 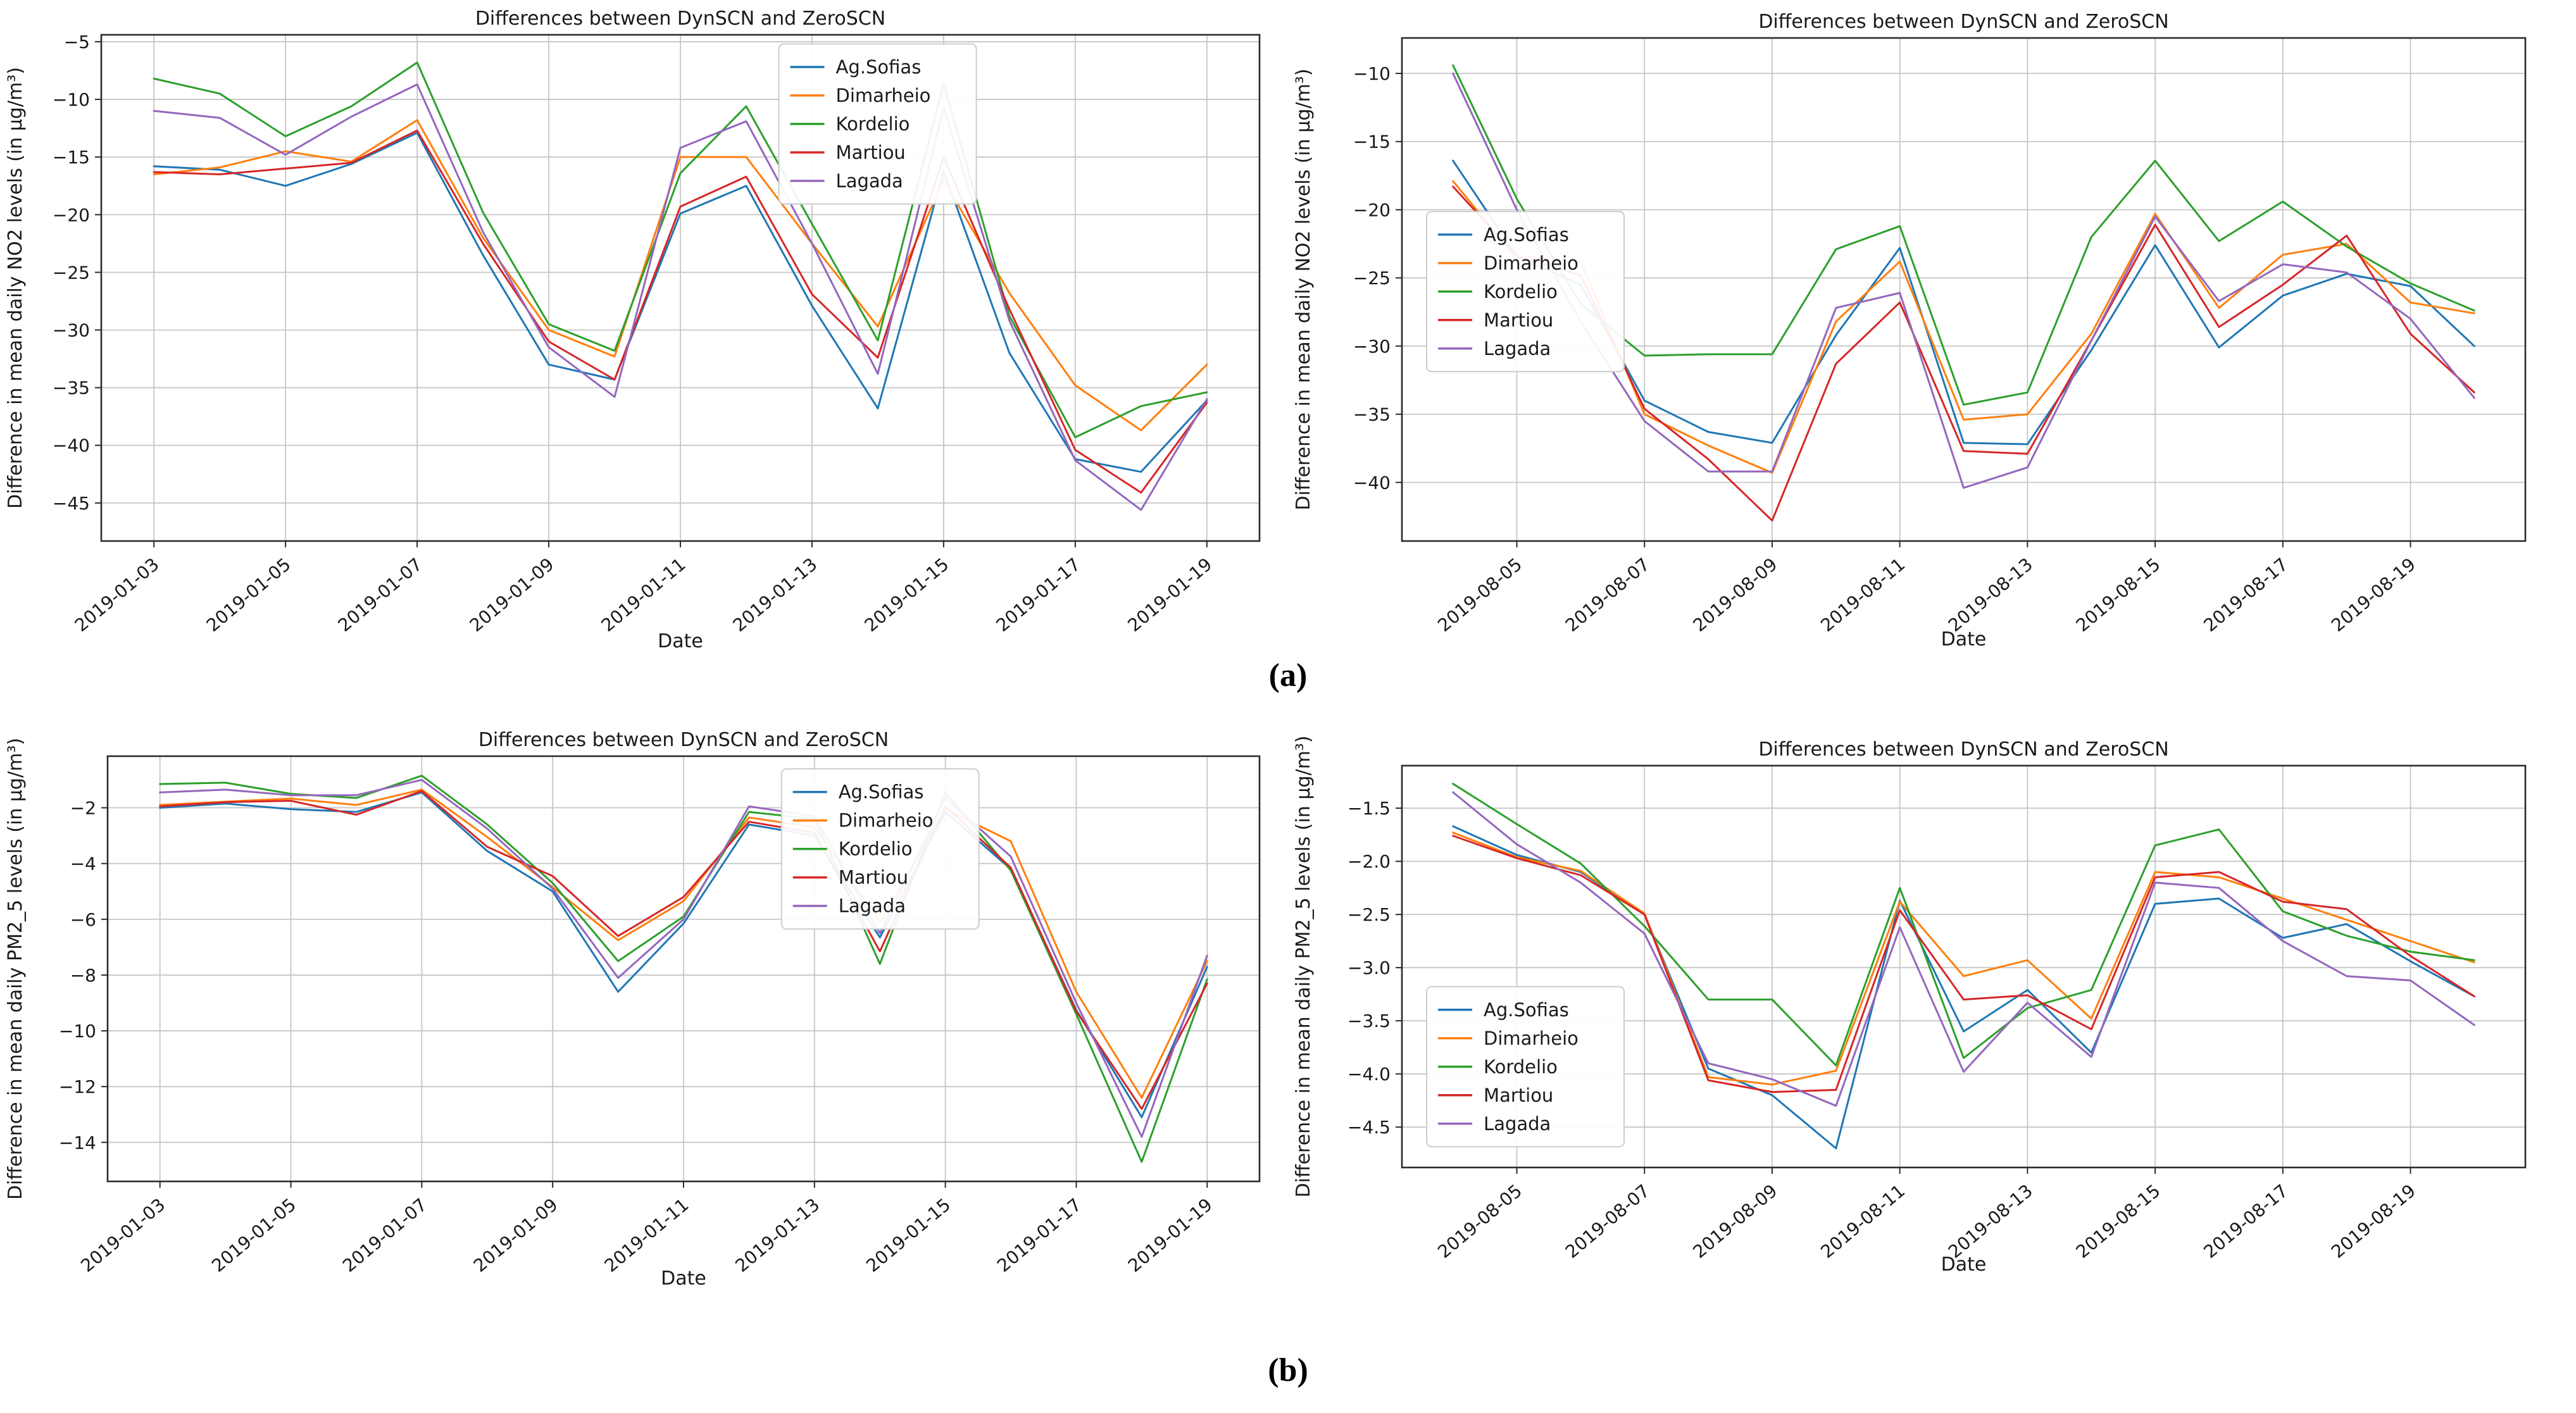 What do you see at coordinates (1735, 1221) in the screenshot?
I see `x-tick-label: 2019-08-09` at bounding box center [1735, 1221].